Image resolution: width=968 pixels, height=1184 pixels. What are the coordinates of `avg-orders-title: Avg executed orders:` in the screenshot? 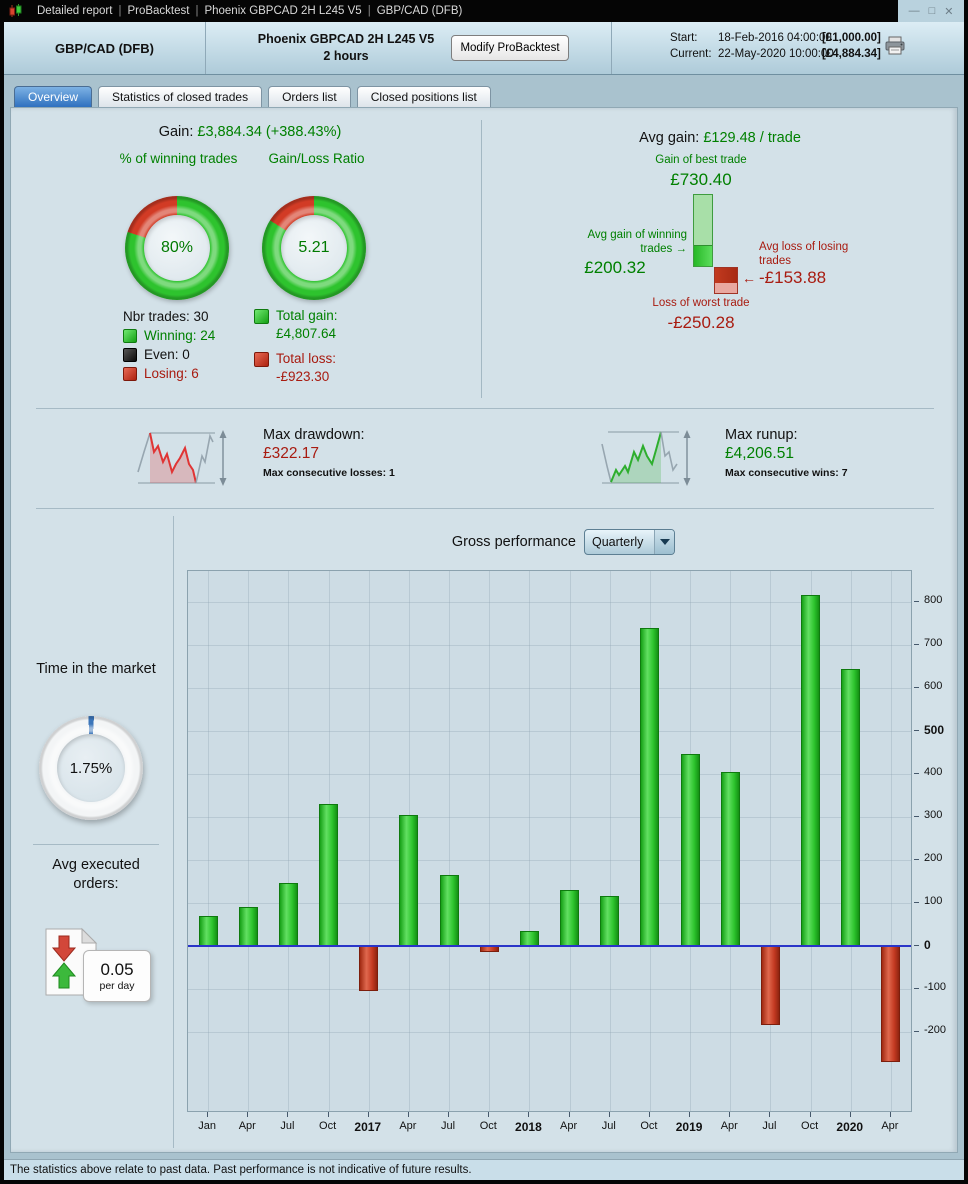 It's located at (96, 874).